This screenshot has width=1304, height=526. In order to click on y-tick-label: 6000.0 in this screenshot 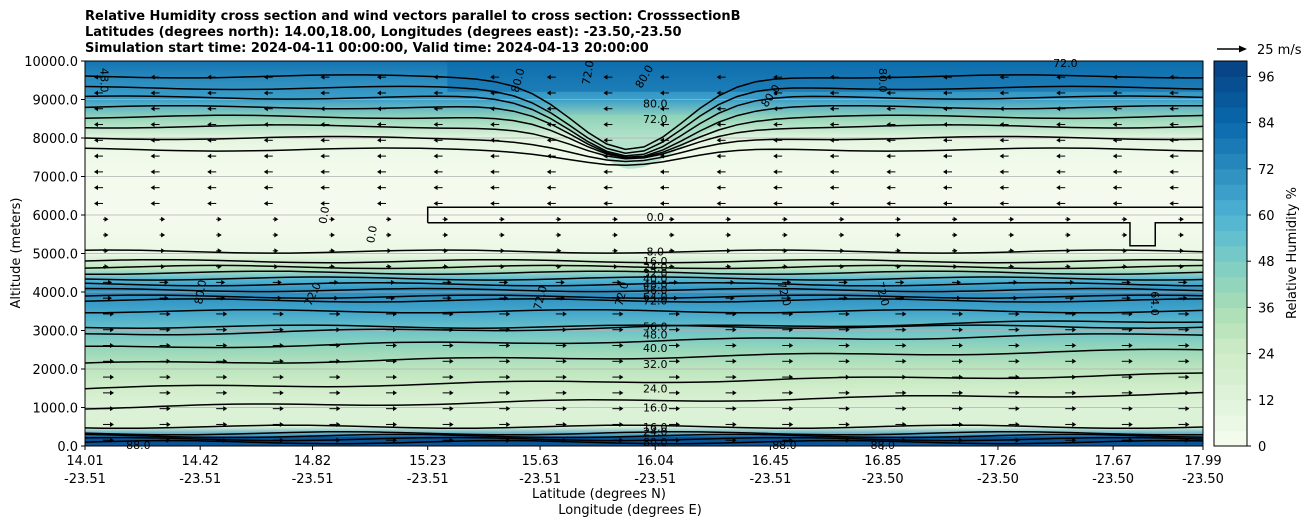, I will do `click(56, 216)`.